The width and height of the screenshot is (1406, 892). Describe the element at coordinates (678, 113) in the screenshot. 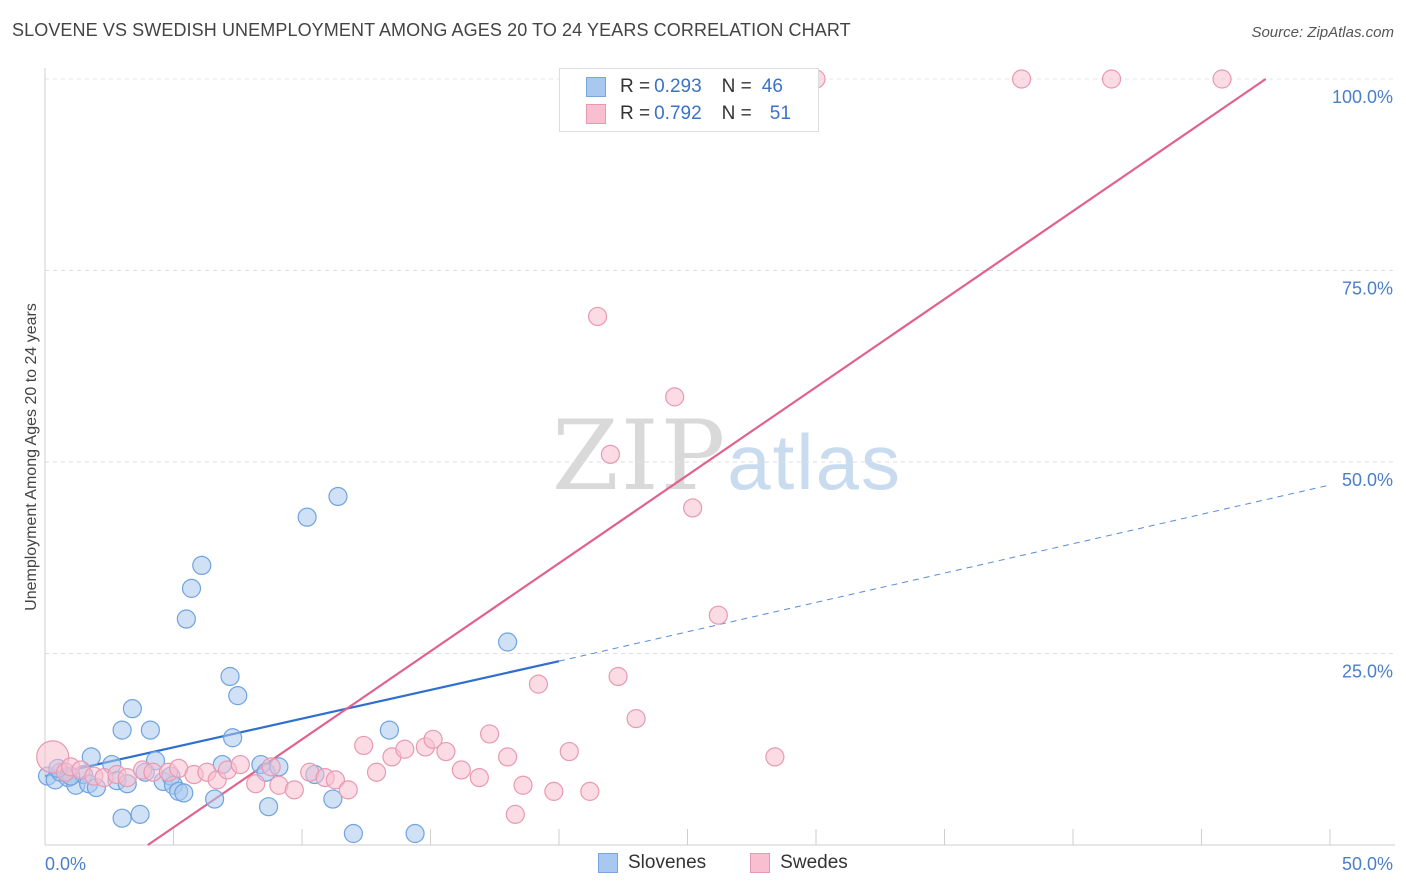

I see `legend-r-value: 0.792` at that location.